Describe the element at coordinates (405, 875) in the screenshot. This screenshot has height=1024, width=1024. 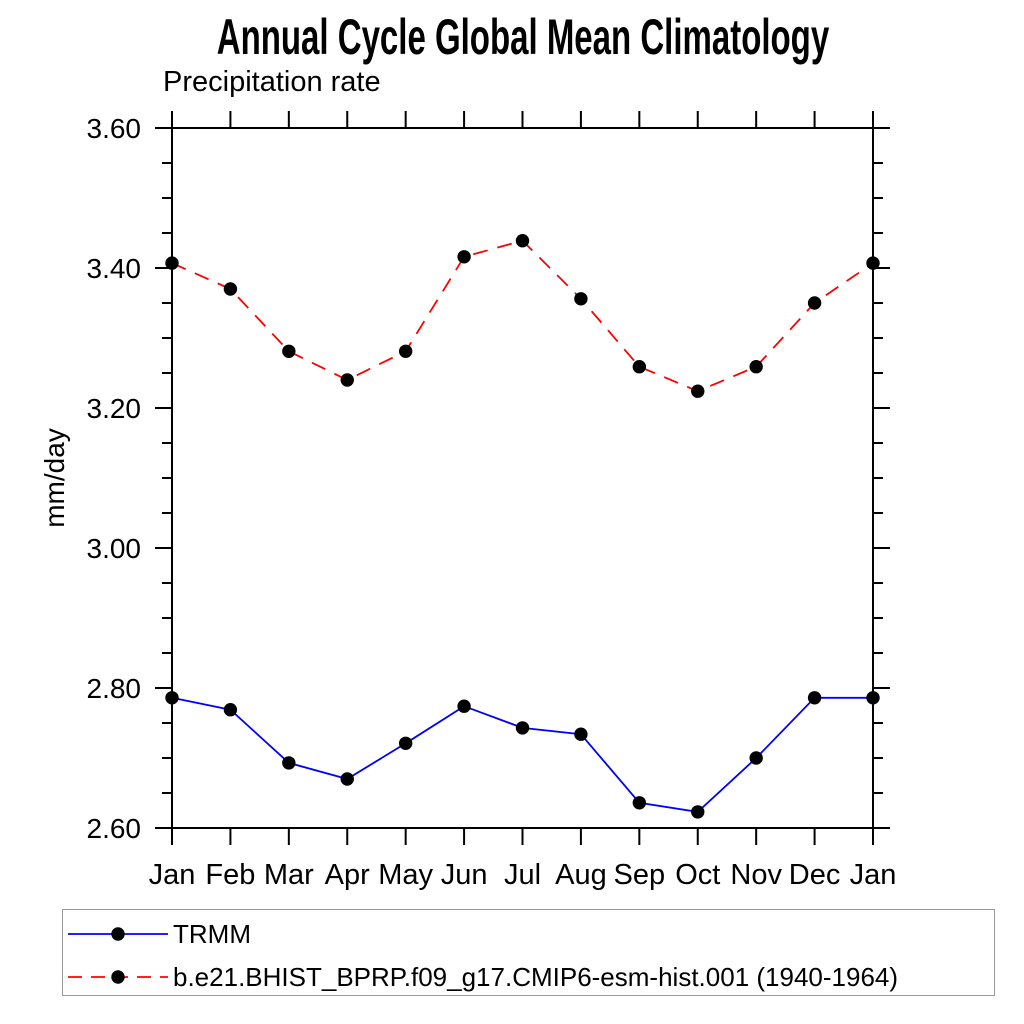
I see `x-tick-label: May` at that location.